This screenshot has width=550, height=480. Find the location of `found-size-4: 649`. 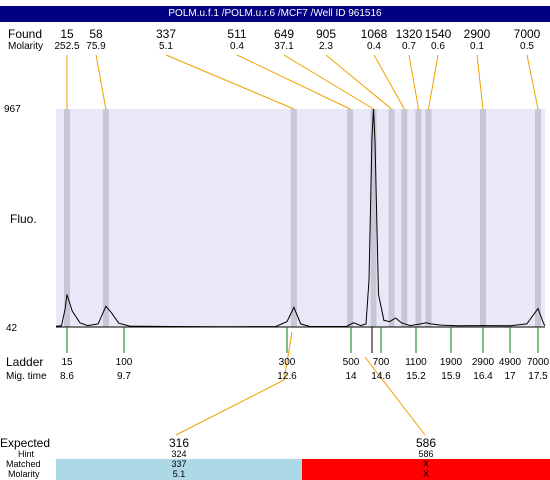

found-size-4: 649 is located at coordinates (284, 34).